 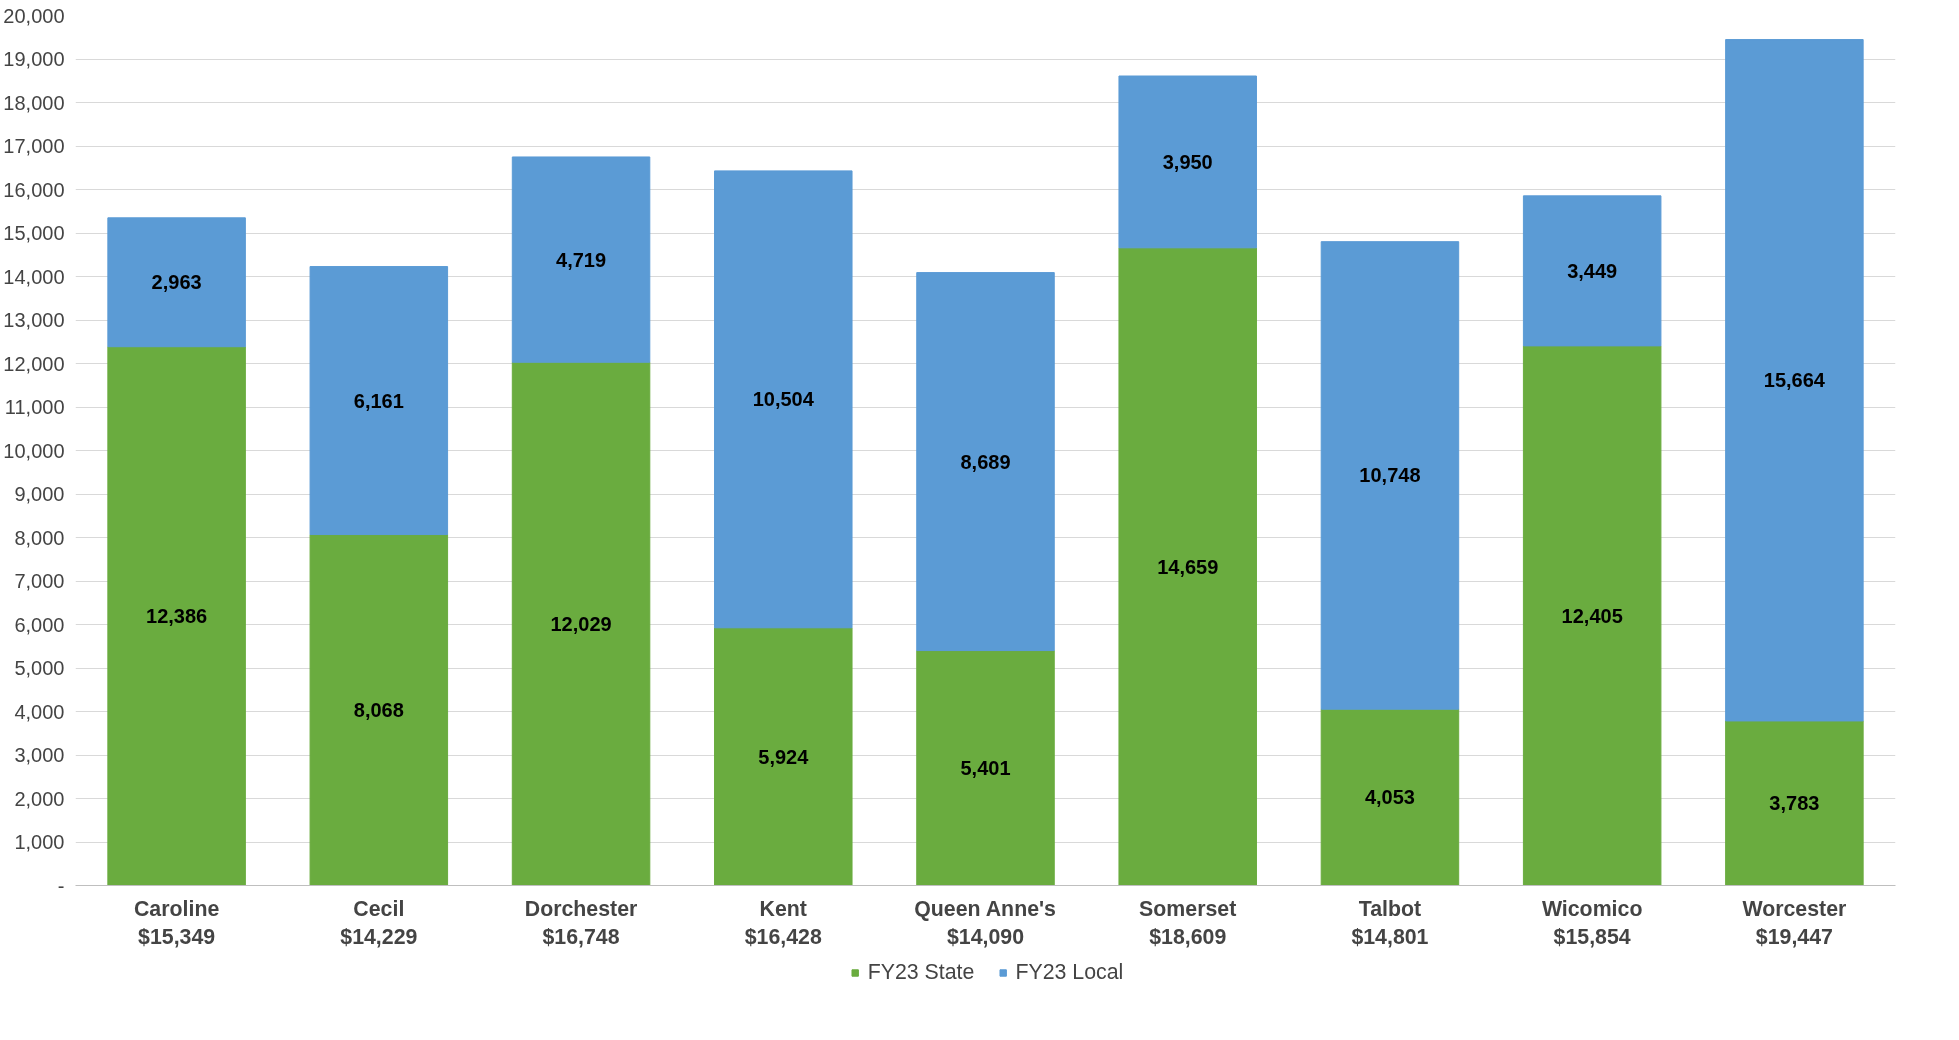 I want to click on data-label: 3,783, so click(x=1794, y=803).